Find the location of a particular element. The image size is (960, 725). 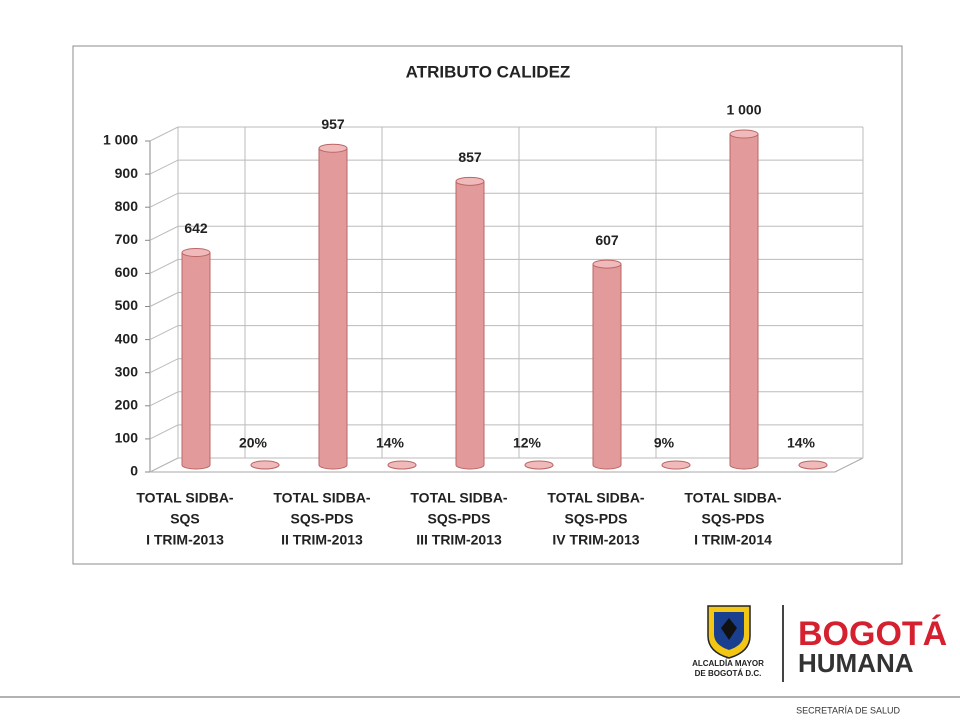

x-tick-label: III TRIM-2013 is located at coordinates (459, 540).